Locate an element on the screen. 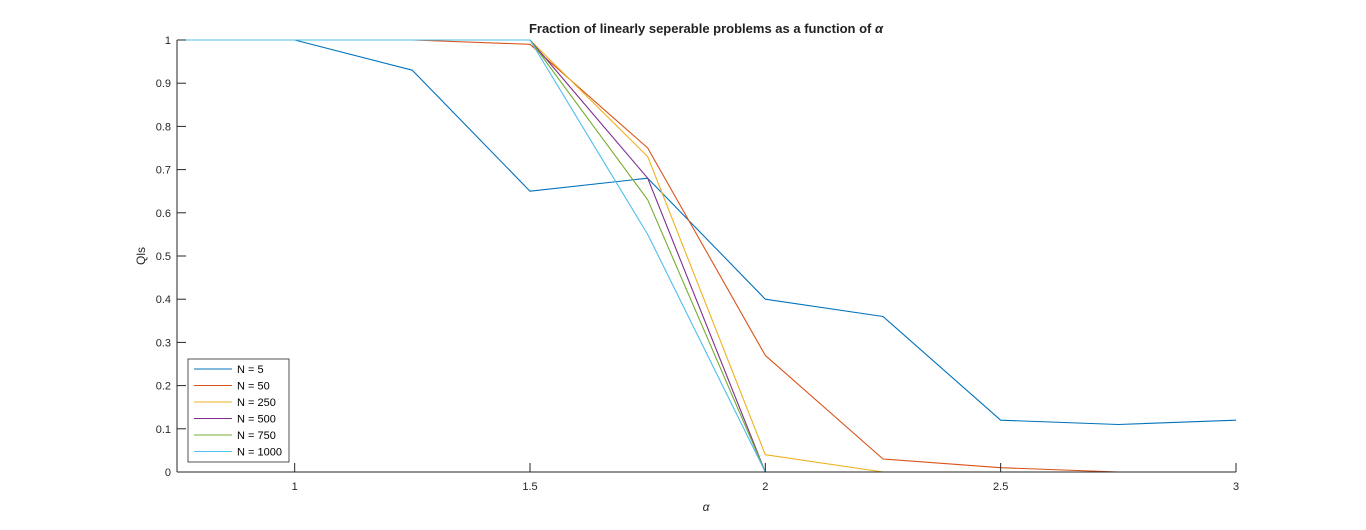 Image resolution: width=1366 pixels, height=530 pixels. y-tick-label: 0.2 is located at coordinates (163, 387).